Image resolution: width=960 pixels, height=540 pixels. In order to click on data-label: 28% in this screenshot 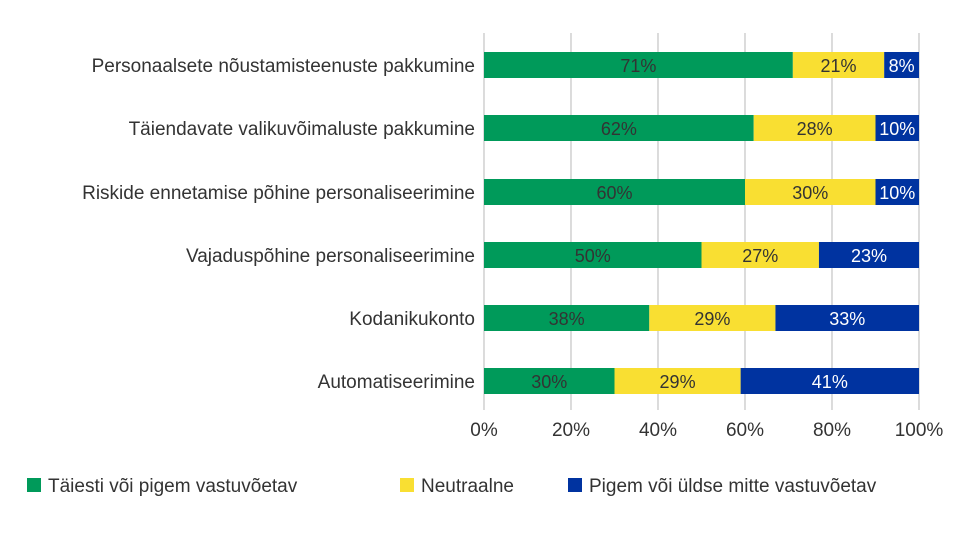, I will do `click(815, 129)`.